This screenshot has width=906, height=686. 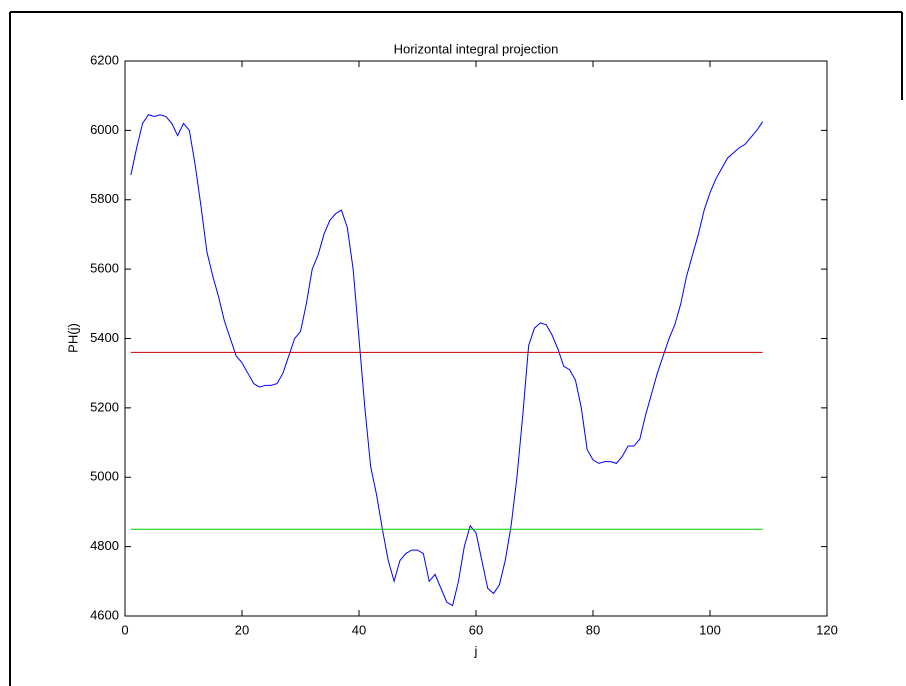 I want to click on x-tick-label: 80, so click(x=593, y=629).